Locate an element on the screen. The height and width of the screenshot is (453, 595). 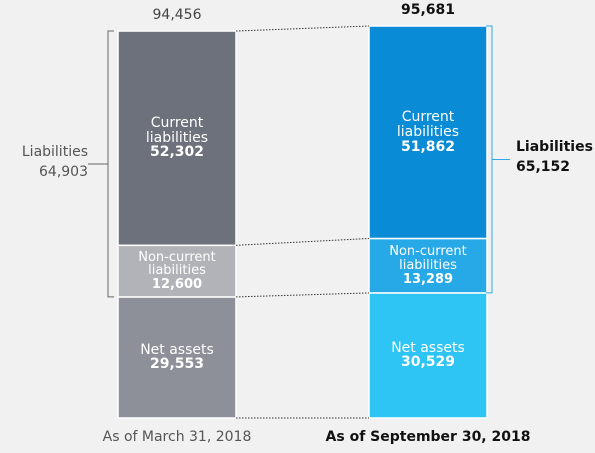
segment-label-inner: Non-current liabilities 12,600 is located at coordinates (177, 270).